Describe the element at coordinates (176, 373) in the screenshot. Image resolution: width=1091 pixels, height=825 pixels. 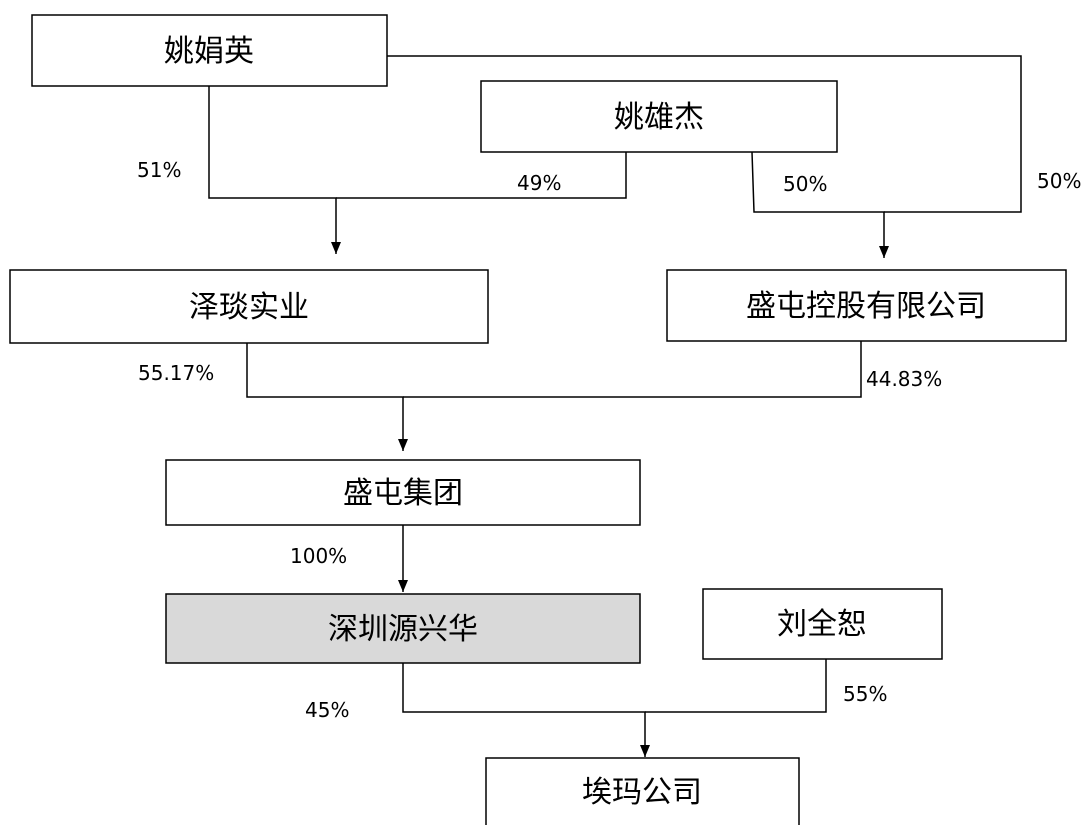
I see `share-label-zetan-group: 55.17%` at that location.